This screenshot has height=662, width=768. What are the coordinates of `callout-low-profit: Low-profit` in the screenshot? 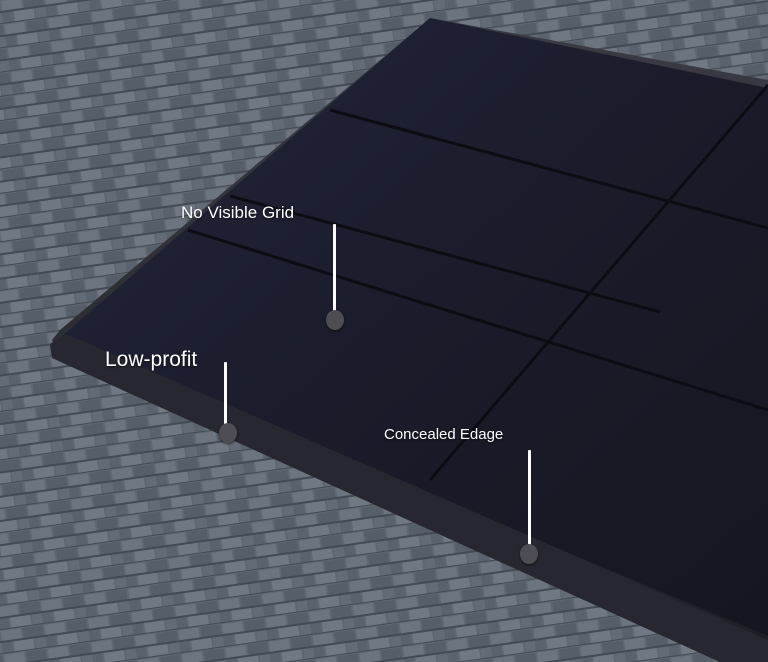 It's located at (151, 359).